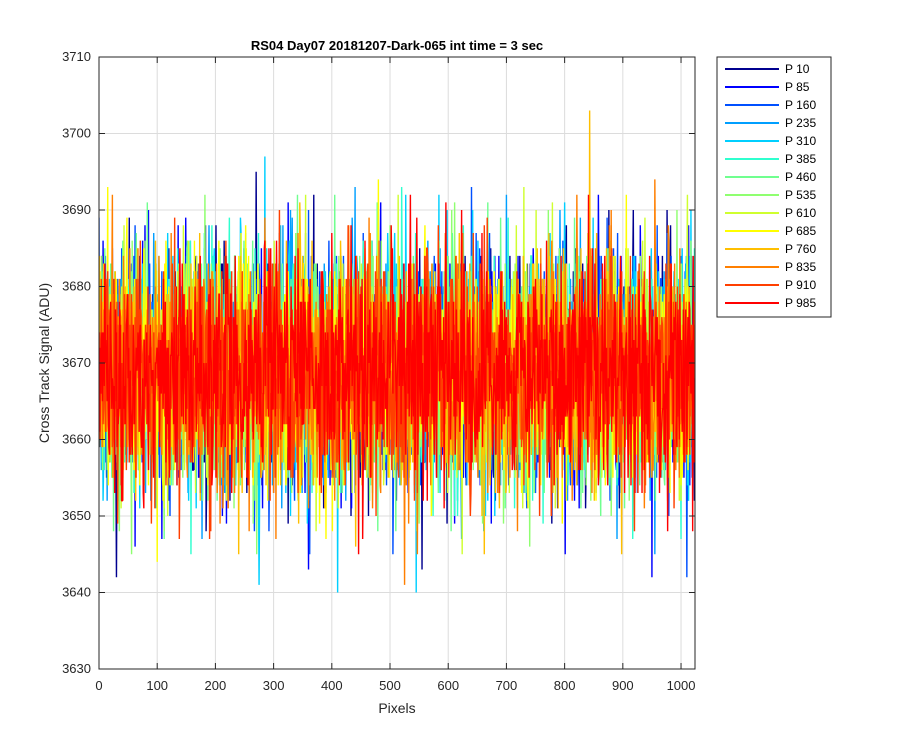 The height and width of the screenshot is (750, 900). I want to click on legend-label: P 10, so click(797, 69).